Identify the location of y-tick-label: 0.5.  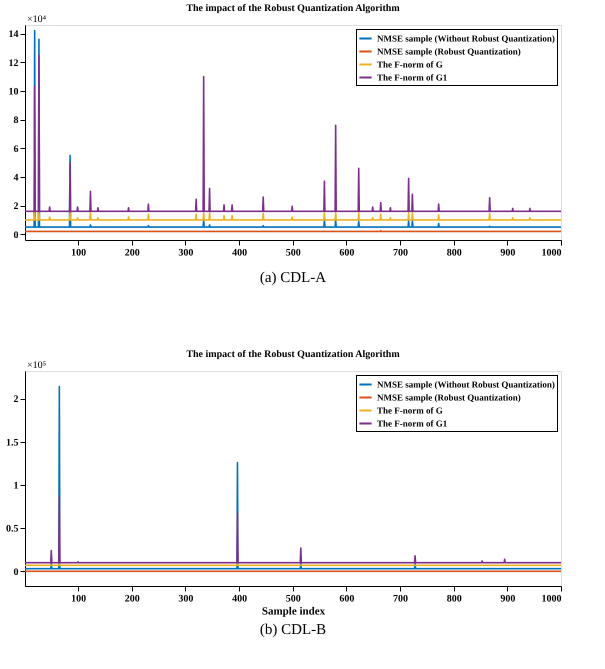
(12, 529).